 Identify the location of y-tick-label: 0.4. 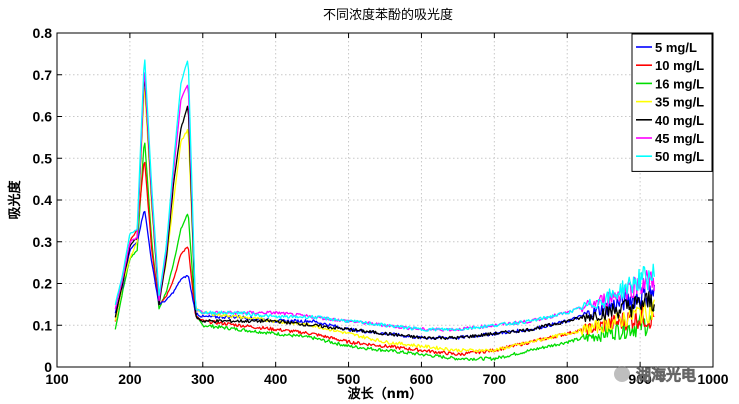
(43, 200).